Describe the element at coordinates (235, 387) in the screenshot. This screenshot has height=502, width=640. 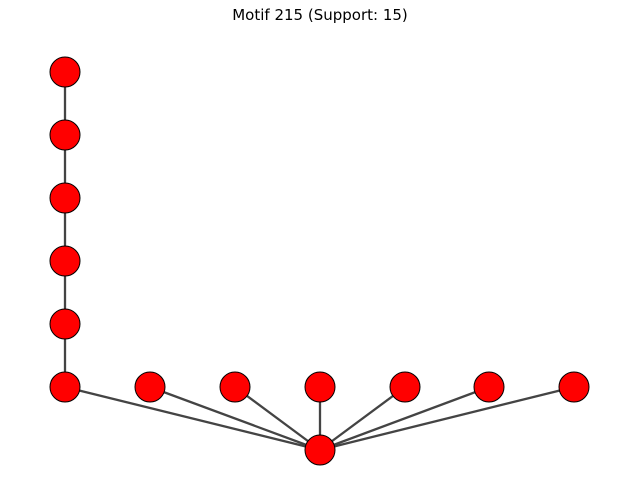
I see `node-n8` at that location.